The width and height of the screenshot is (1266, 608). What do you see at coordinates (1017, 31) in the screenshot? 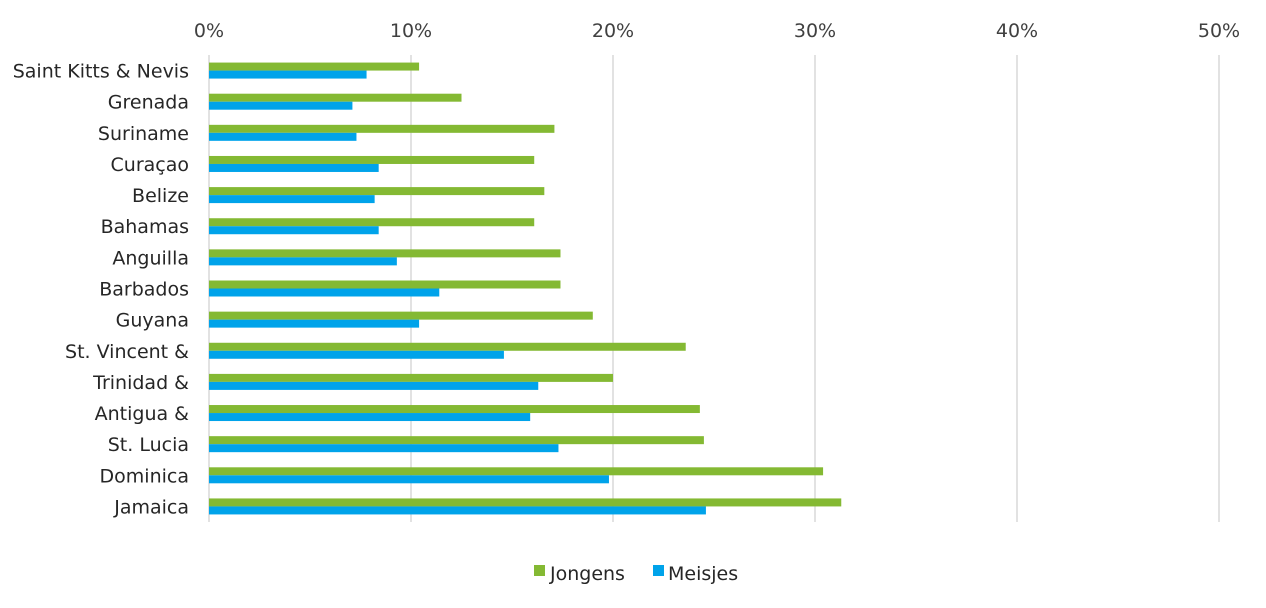
I see `x-tick-label: 40%` at bounding box center [1017, 31].